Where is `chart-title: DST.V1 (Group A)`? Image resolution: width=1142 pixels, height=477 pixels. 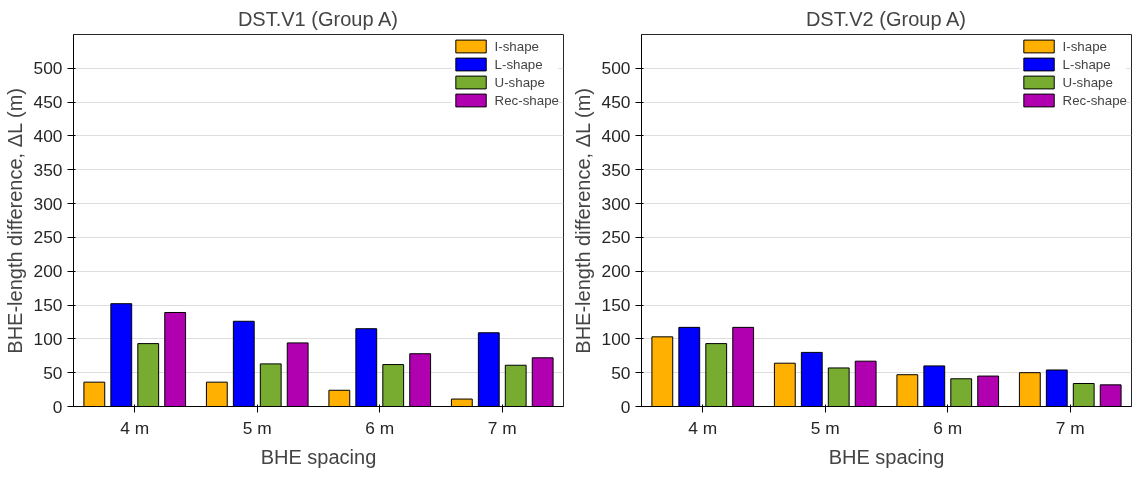
chart-title: DST.V1 (Group A) is located at coordinates (317, 18).